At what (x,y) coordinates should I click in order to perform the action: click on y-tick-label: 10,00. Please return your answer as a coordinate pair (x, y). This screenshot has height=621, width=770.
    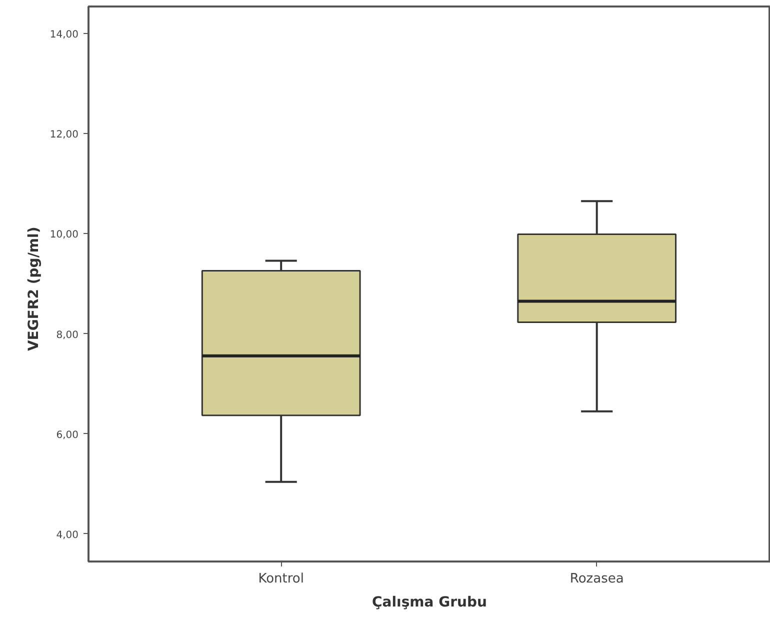
    Looking at the image, I should click on (64, 235).